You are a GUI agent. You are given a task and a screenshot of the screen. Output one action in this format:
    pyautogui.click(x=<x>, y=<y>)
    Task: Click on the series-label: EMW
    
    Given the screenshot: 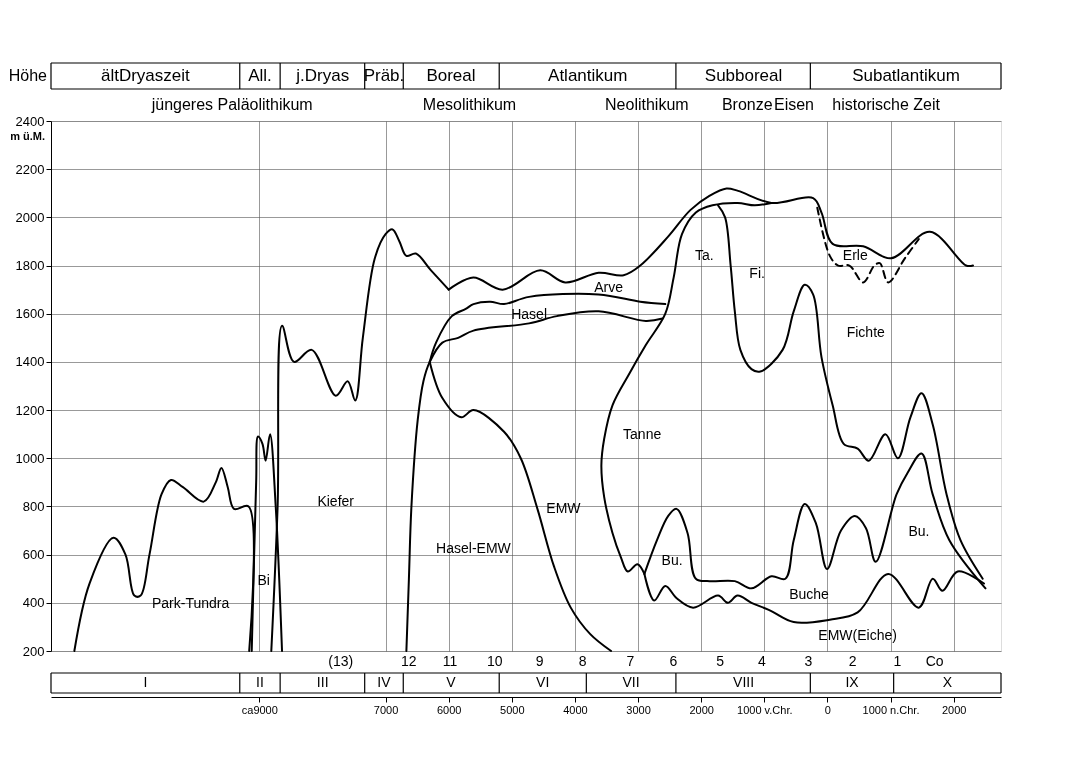 What is the action you would take?
    pyautogui.click(x=564, y=507)
    